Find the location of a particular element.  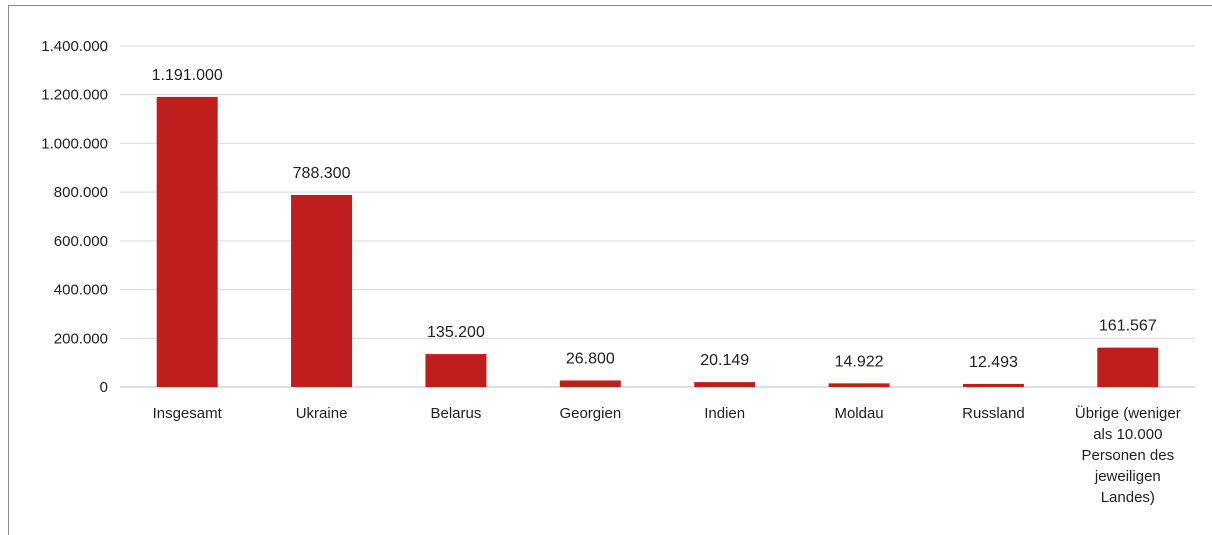

category-label: Russland is located at coordinates (993, 413).